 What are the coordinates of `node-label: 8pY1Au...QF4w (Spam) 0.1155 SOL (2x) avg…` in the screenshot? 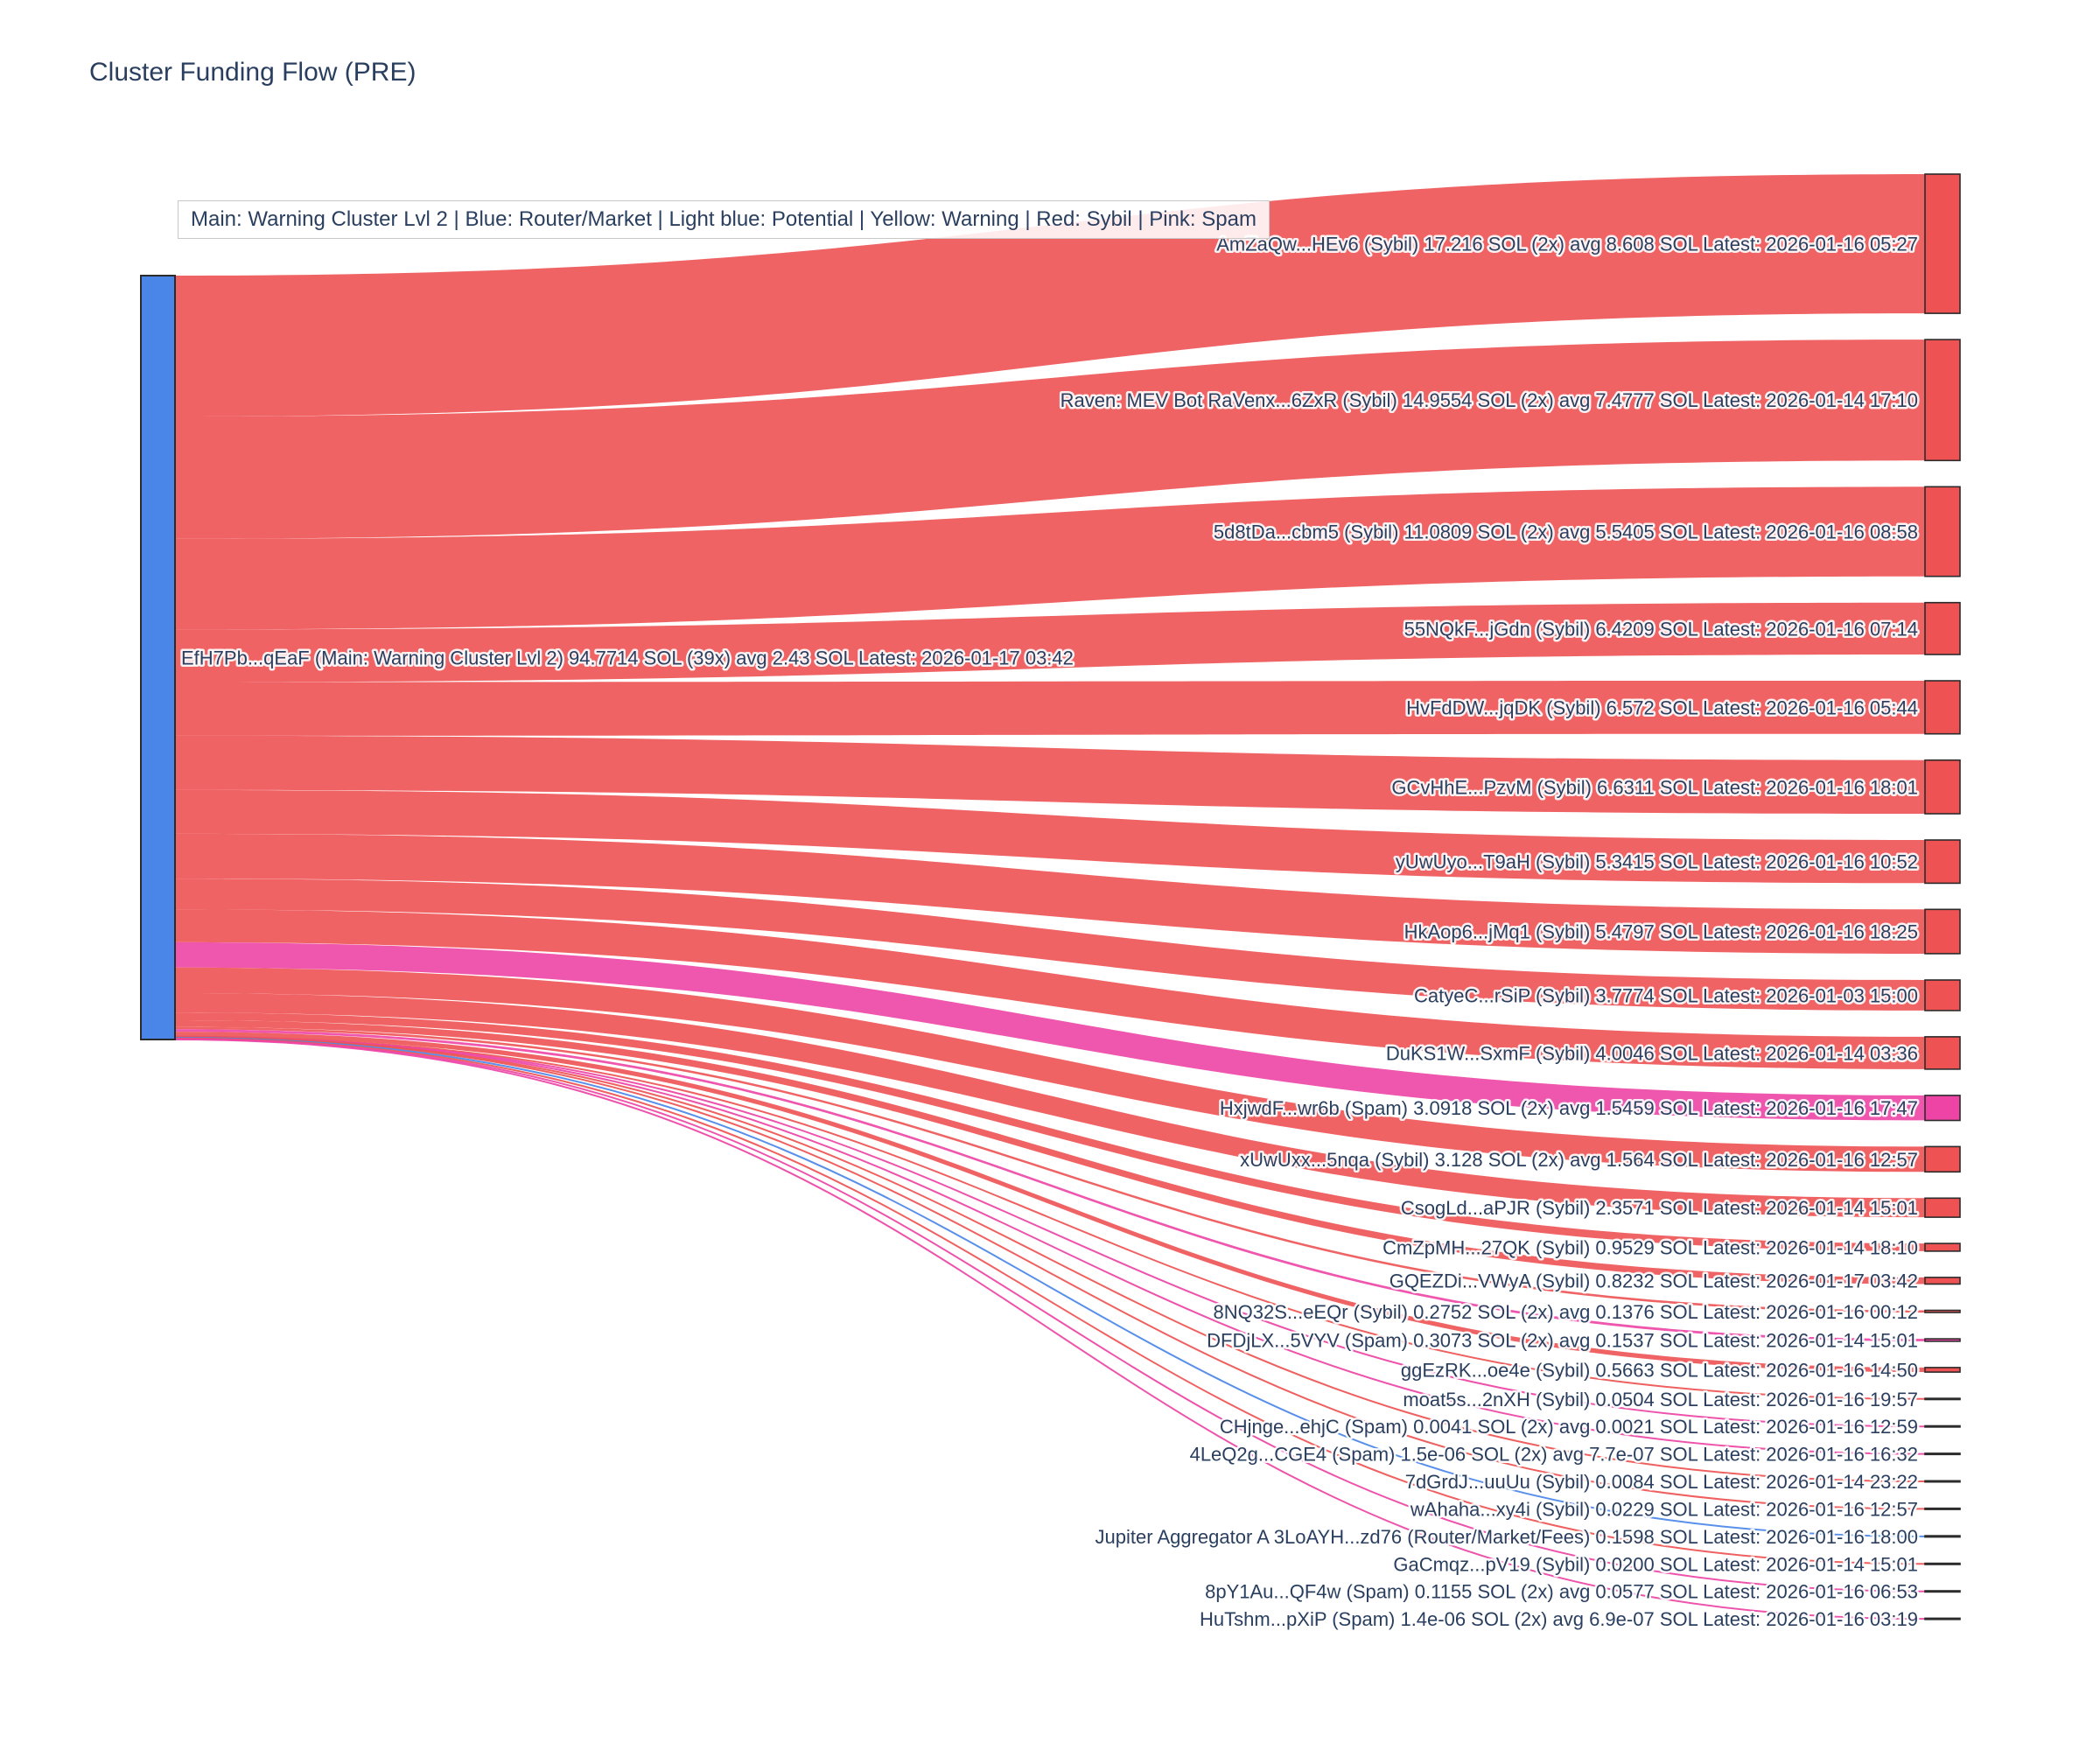 It's located at (1561, 1592).